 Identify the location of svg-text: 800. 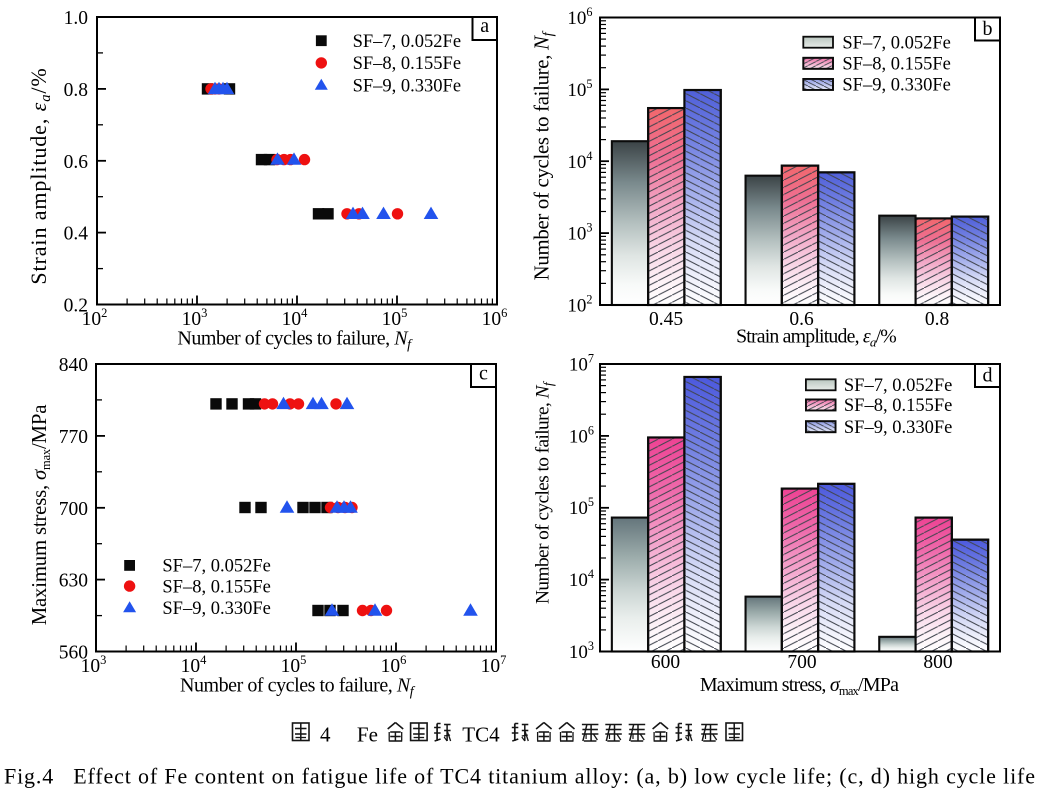
(937, 662).